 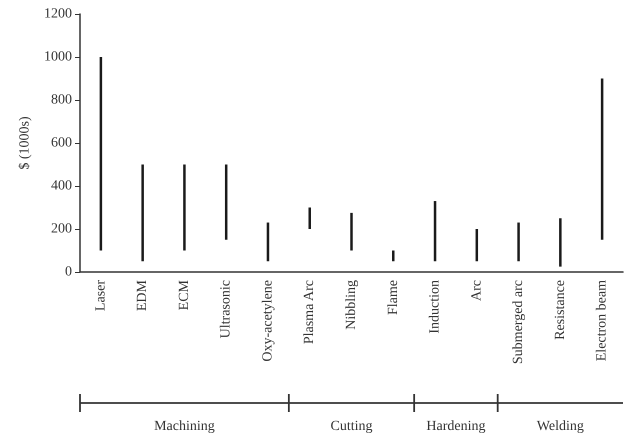 What do you see at coordinates (310, 312) in the screenshot?
I see `x-tick-label: Plasma Arc` at bounding box center [310, 312].